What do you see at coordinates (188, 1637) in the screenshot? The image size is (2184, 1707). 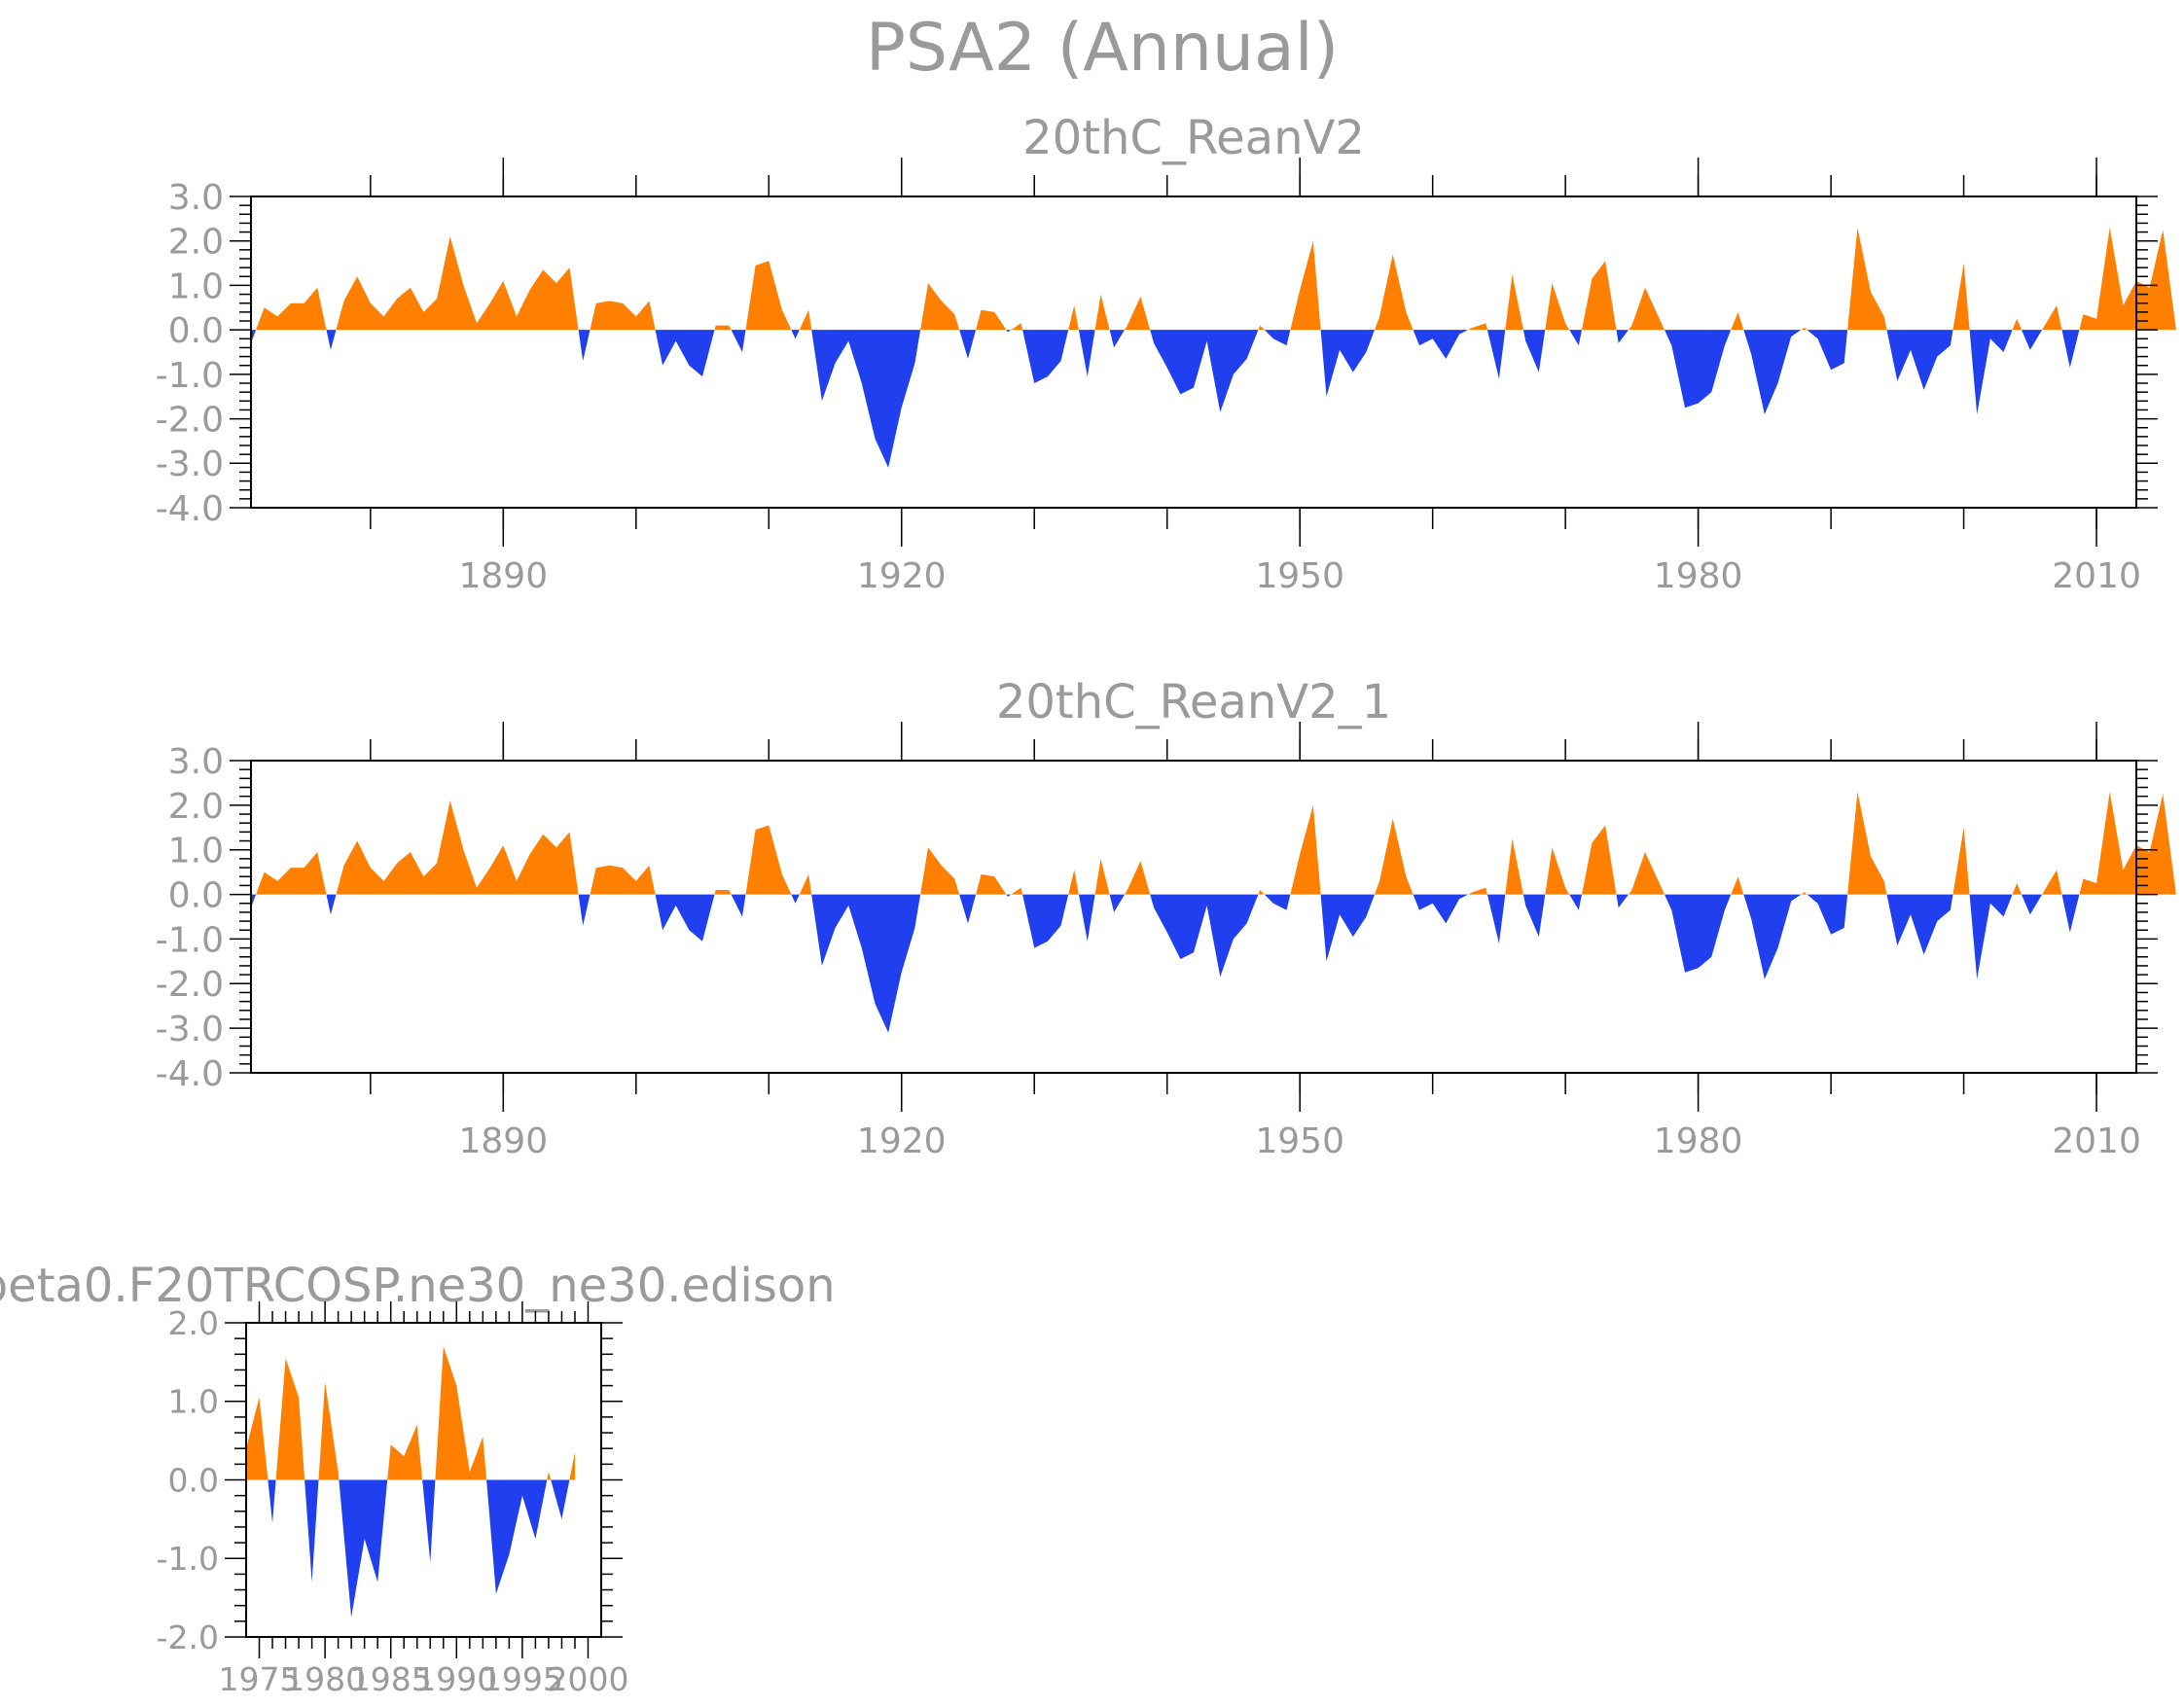 I see `y-tick-label: -2.0` at bounding box center [188, 1637].